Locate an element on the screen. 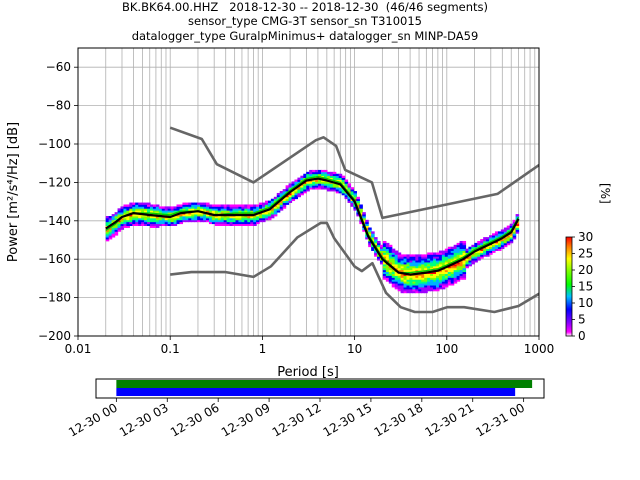  coverage-tick-label: 12-30 12 is located at coordinates (297, 419).